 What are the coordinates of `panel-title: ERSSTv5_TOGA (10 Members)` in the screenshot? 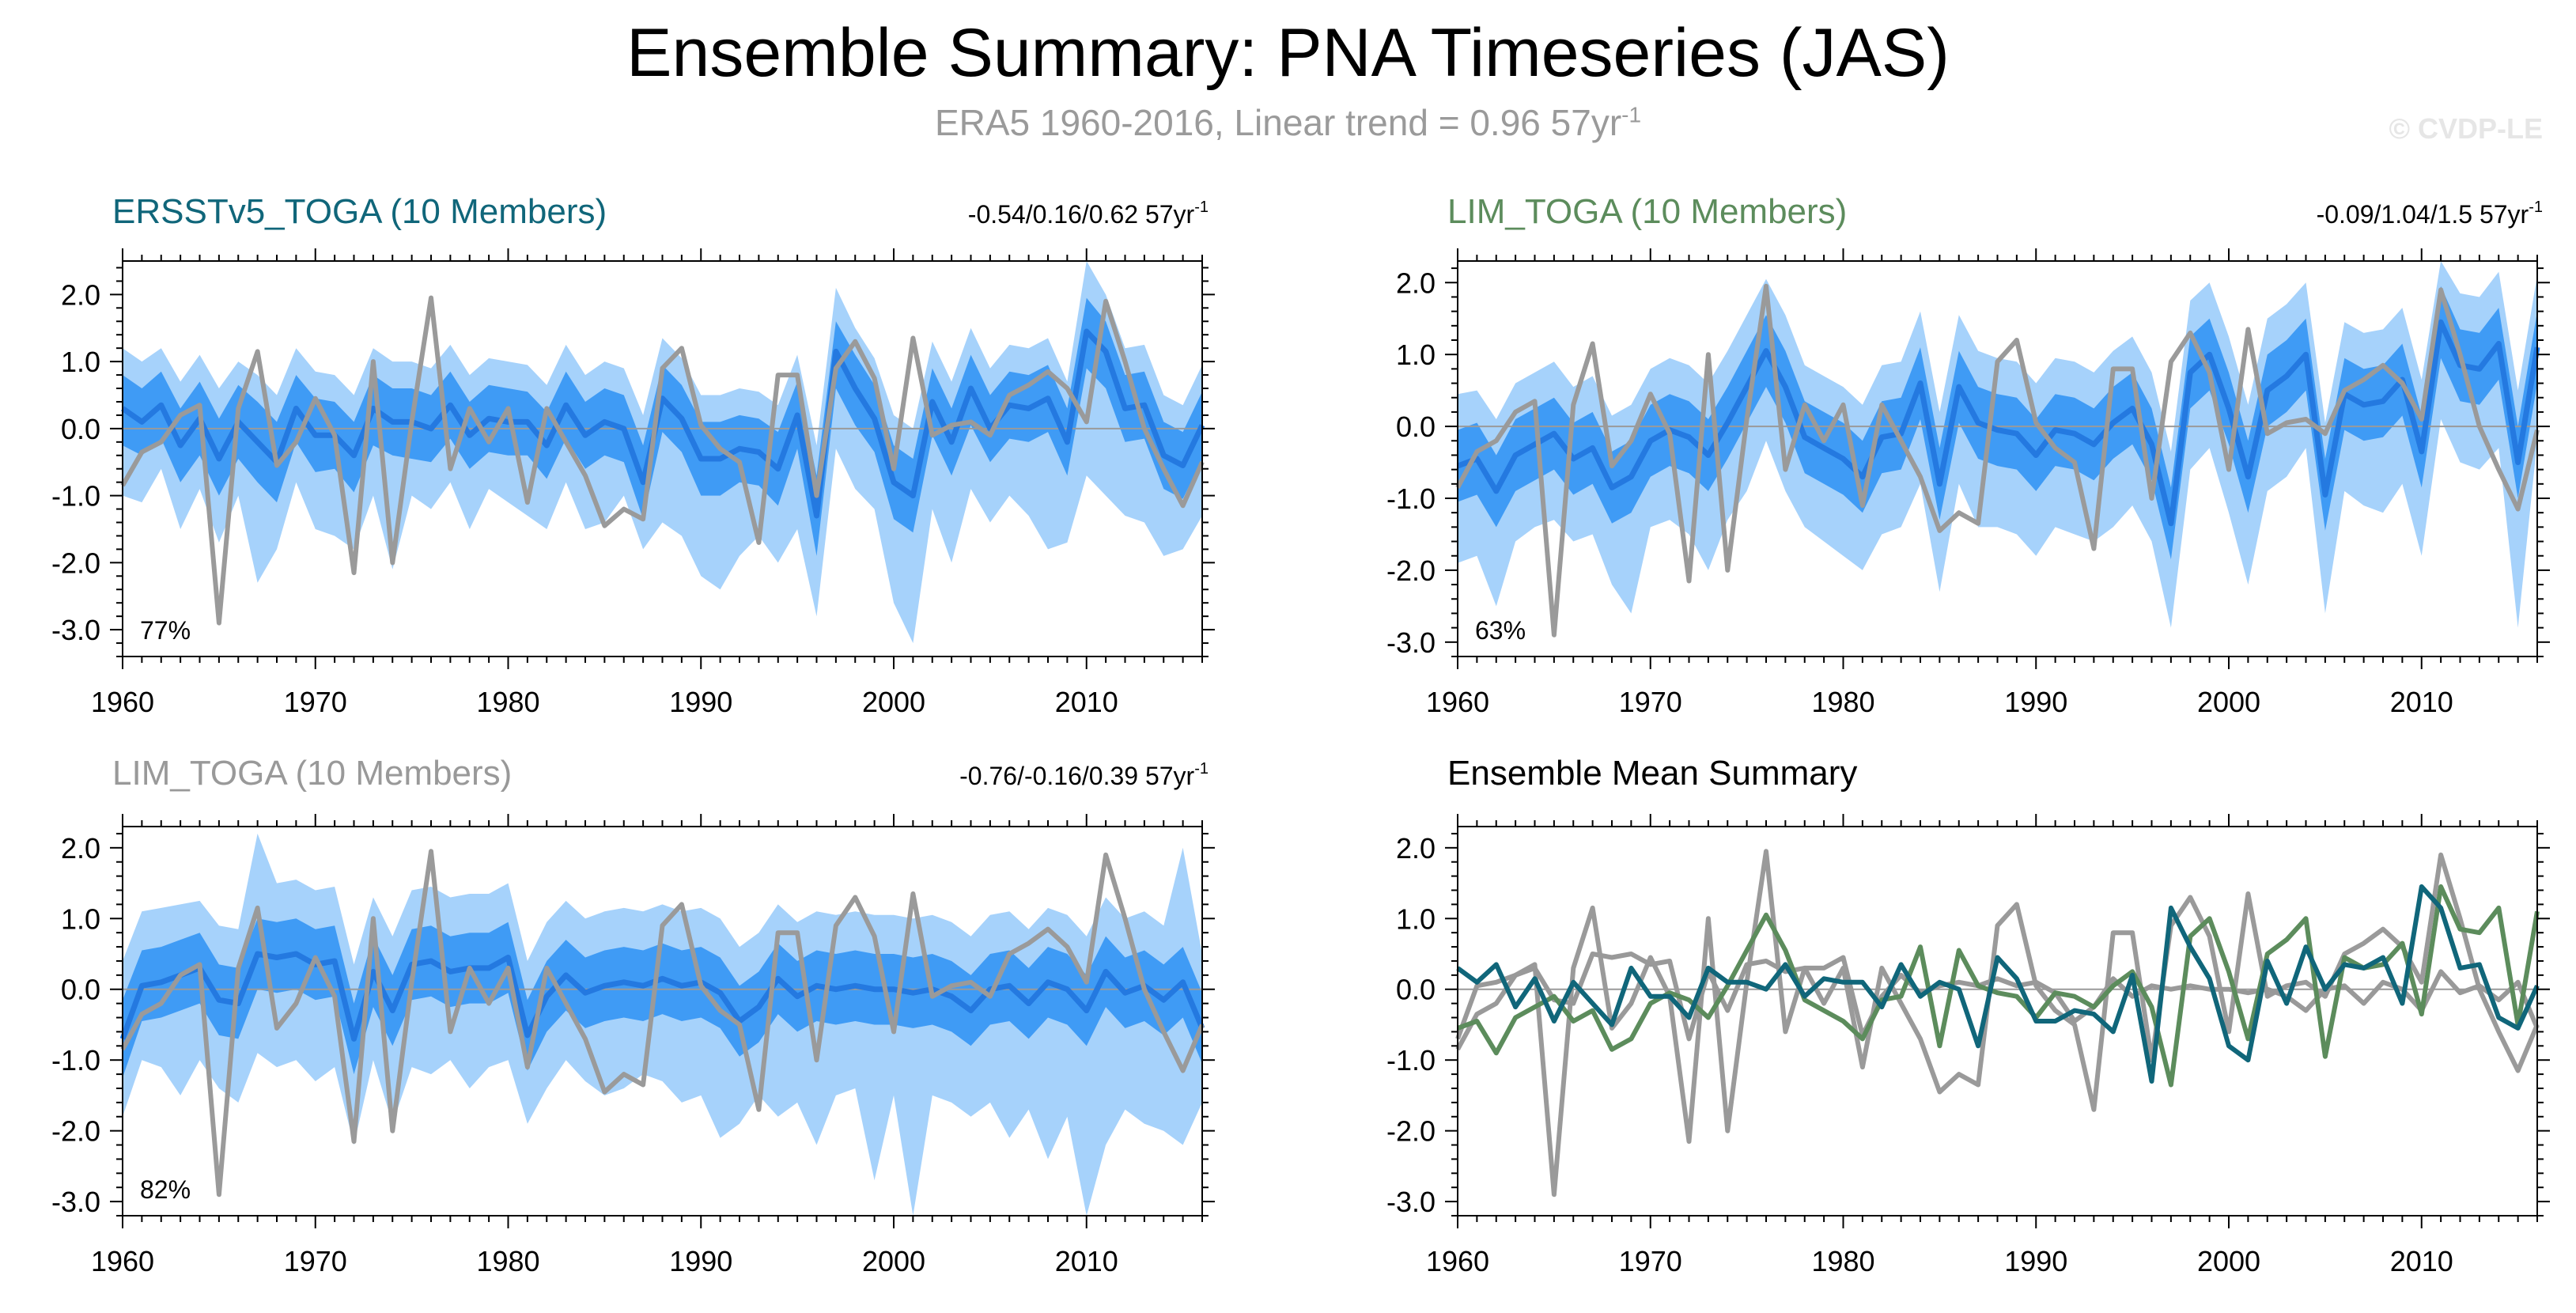 It's located at (360, 211).